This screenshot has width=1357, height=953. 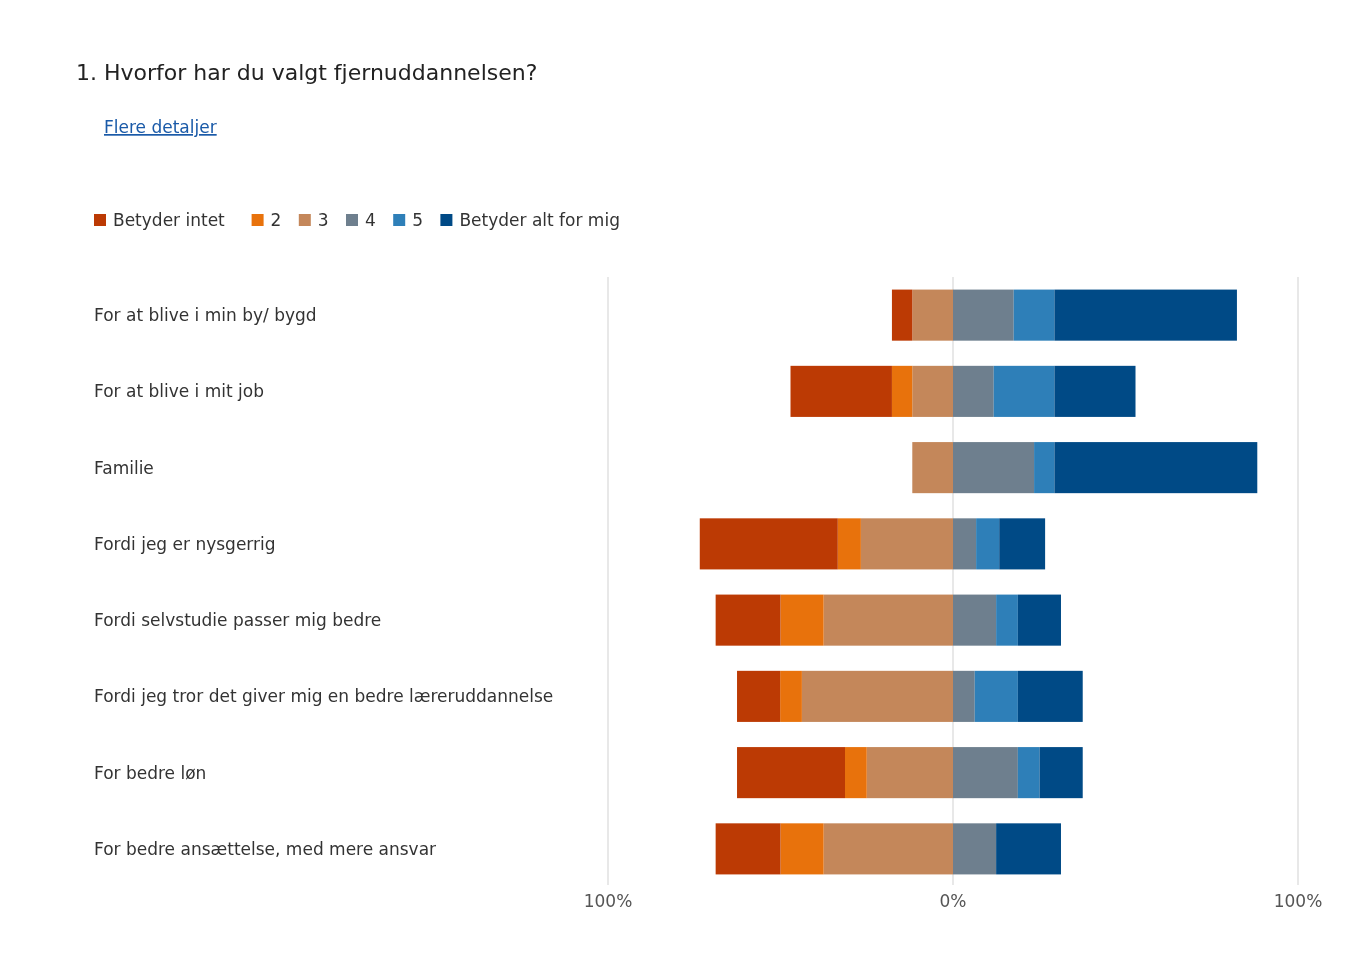 I want to click on text: 1. Hvorfor har du valgt fjernuddannelsen?, so click(x=307, y=72).